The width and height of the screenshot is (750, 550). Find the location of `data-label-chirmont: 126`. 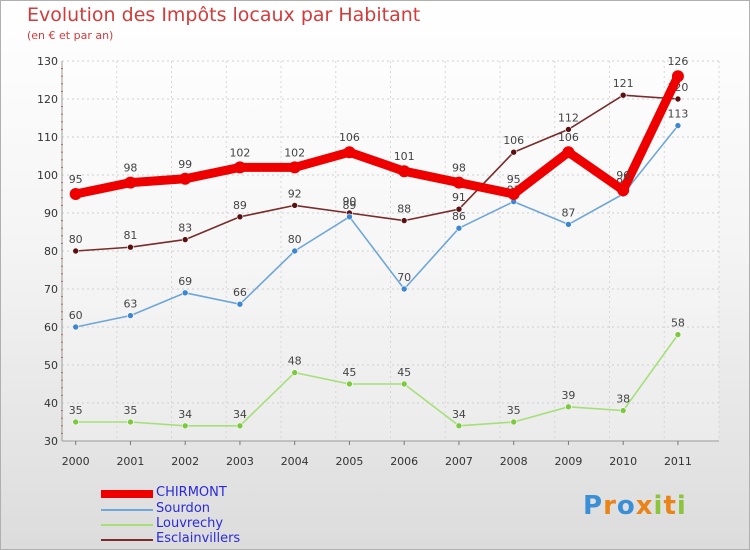

data-label-chirmont: 126 is located at coordinates (677, 61).